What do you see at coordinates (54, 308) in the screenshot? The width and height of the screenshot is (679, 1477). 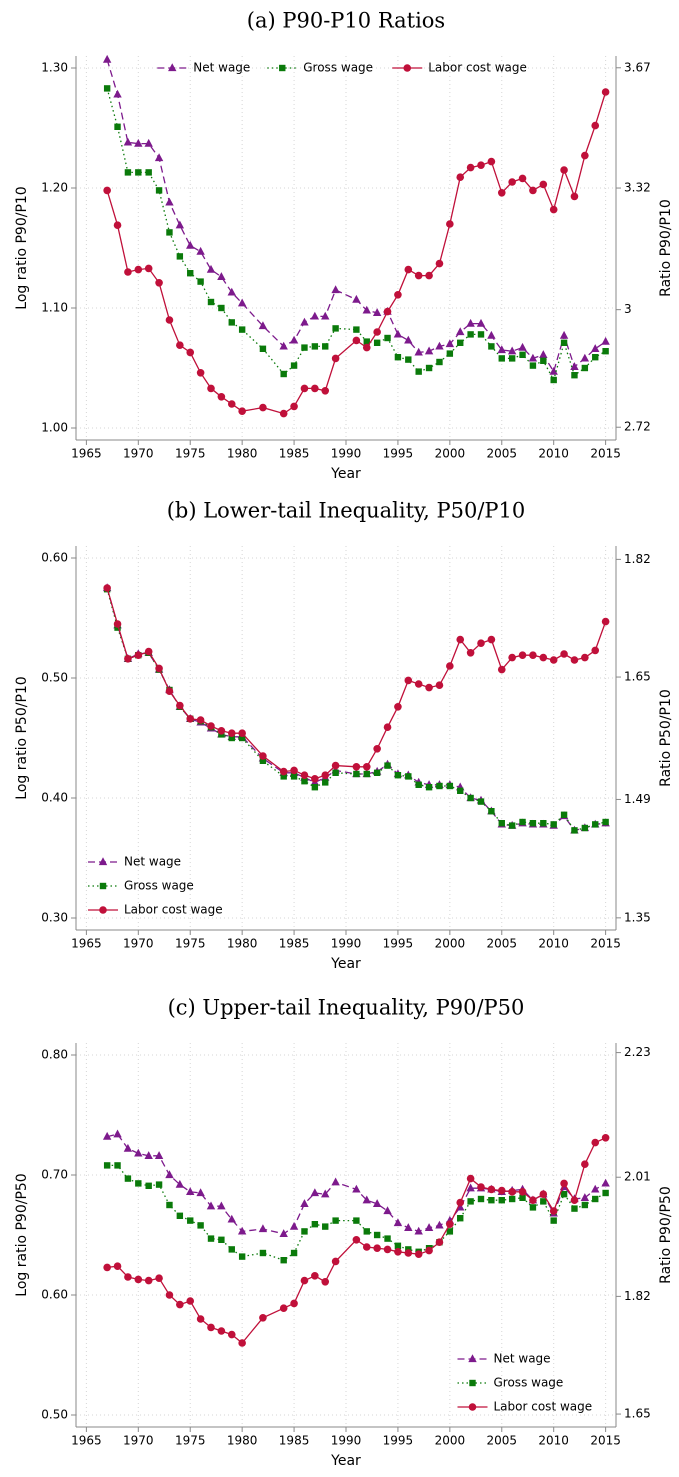 I see `y-tick-label: 1.10` at bounding box center [54, 308].